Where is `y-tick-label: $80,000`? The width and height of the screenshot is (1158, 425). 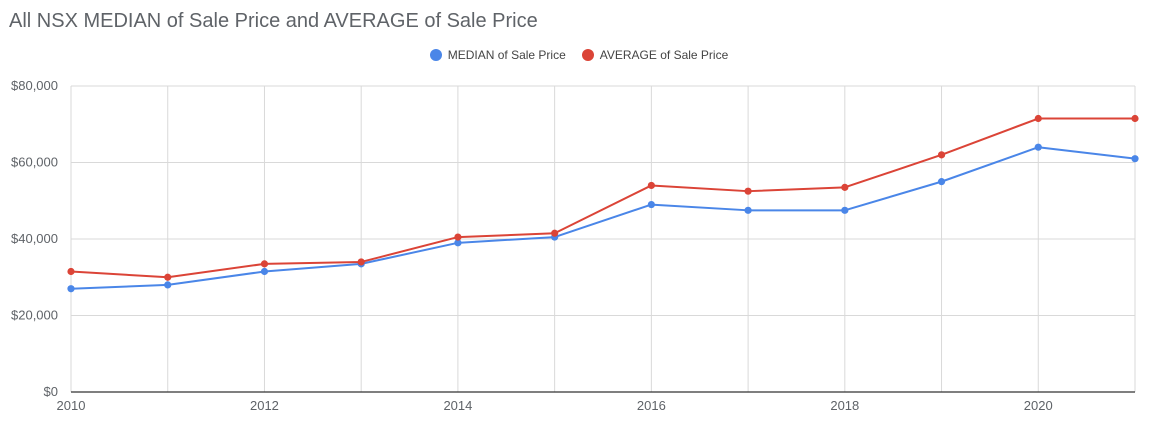 y-tick-label: $80,000 is located at coordinates (34, 85).